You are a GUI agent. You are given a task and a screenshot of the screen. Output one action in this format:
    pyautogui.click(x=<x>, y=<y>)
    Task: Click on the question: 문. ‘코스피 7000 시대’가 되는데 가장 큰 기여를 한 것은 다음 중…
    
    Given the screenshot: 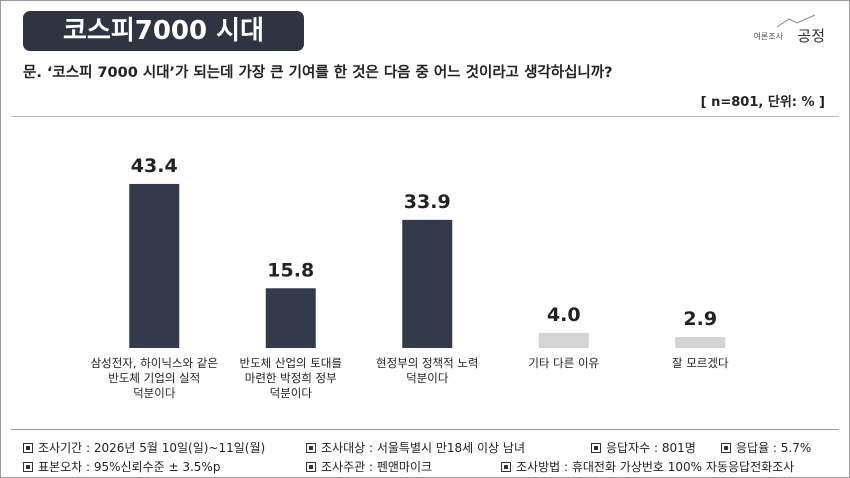 What is the action you would take?
    pyautogui.click(x=318, y=73)
    